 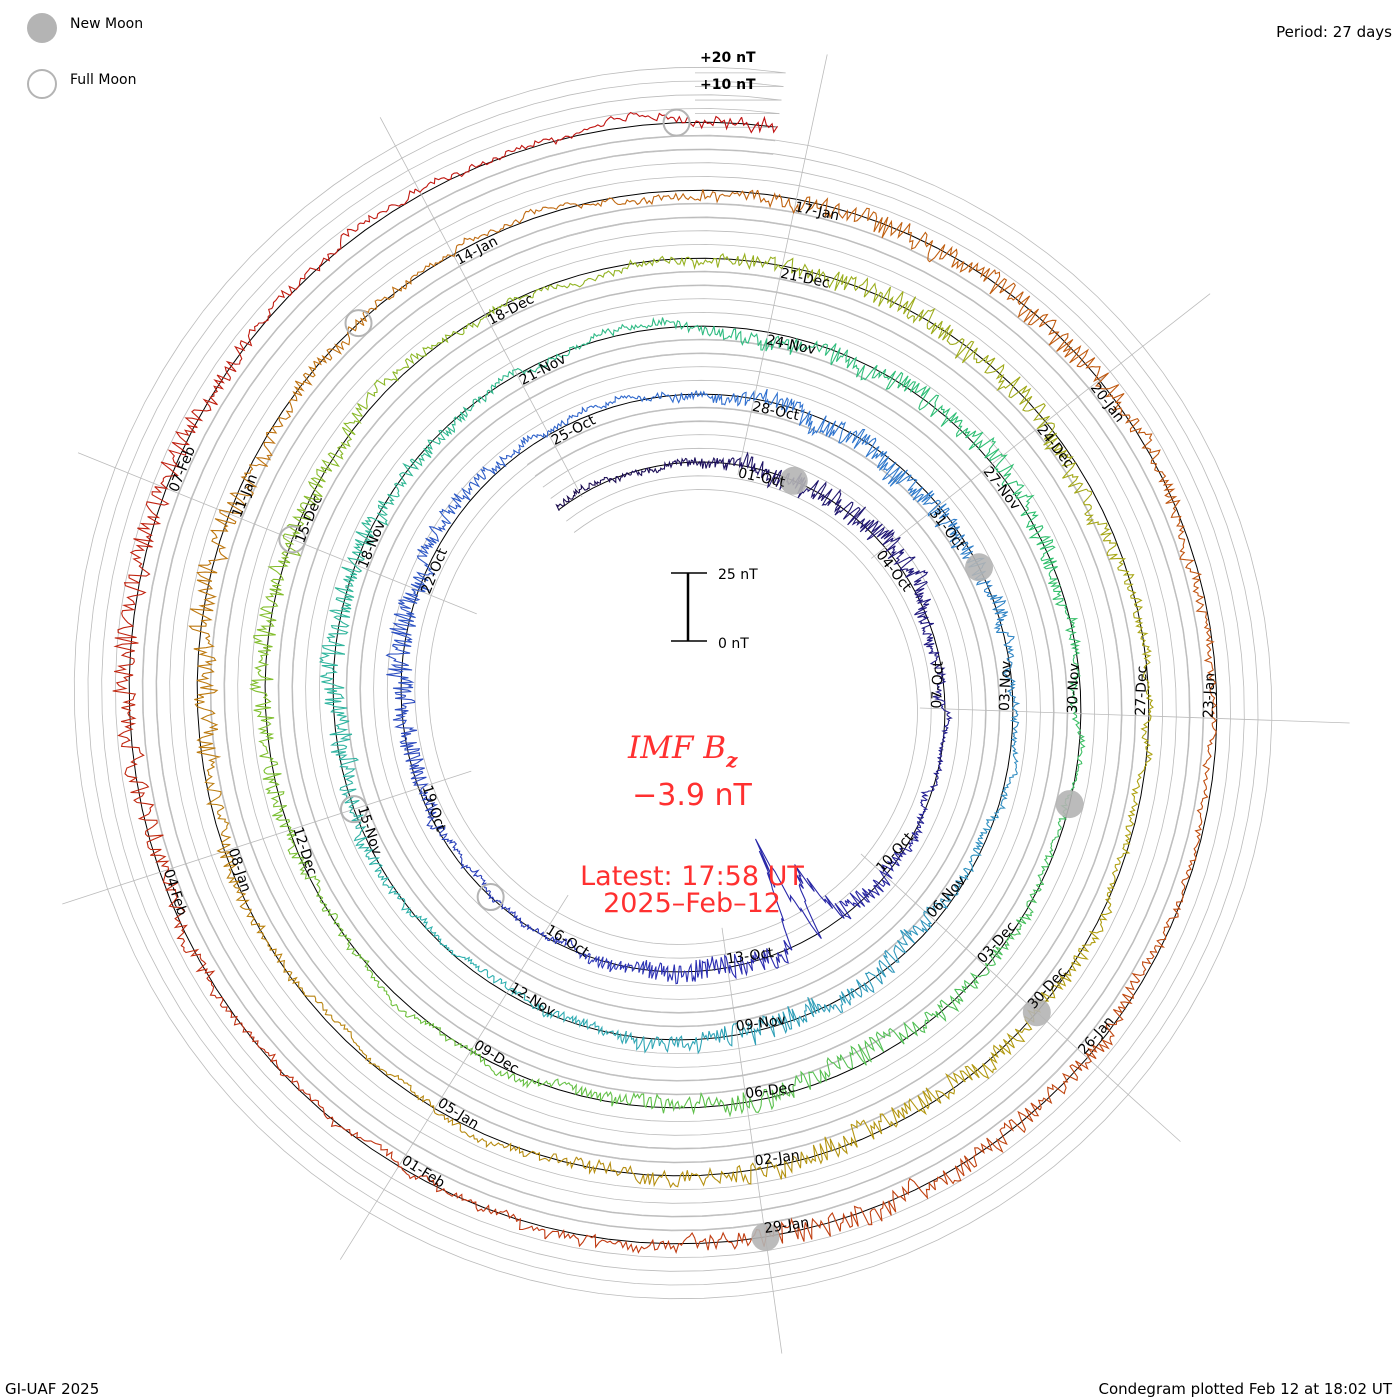 I want to click on date-label: 02-Jan, so click(x=777, y=1158).